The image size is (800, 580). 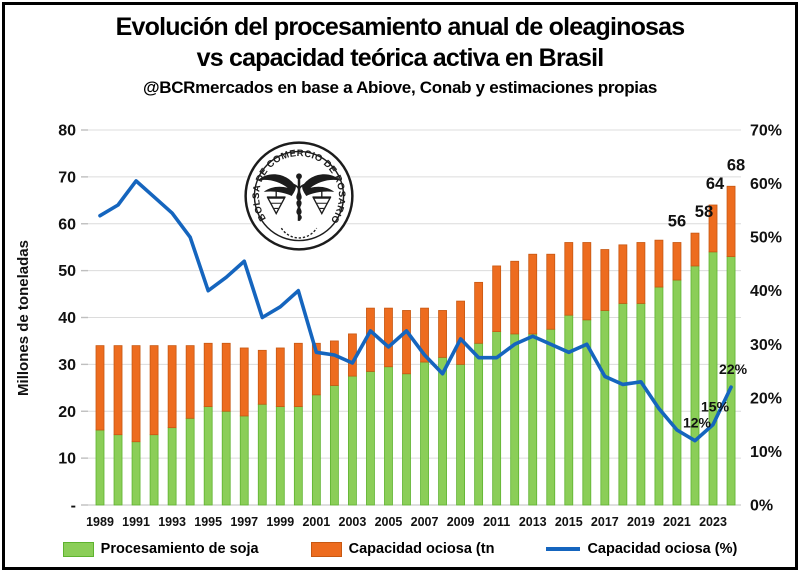 I want to click on svg-text: 1989, so click(x=100, y=522).